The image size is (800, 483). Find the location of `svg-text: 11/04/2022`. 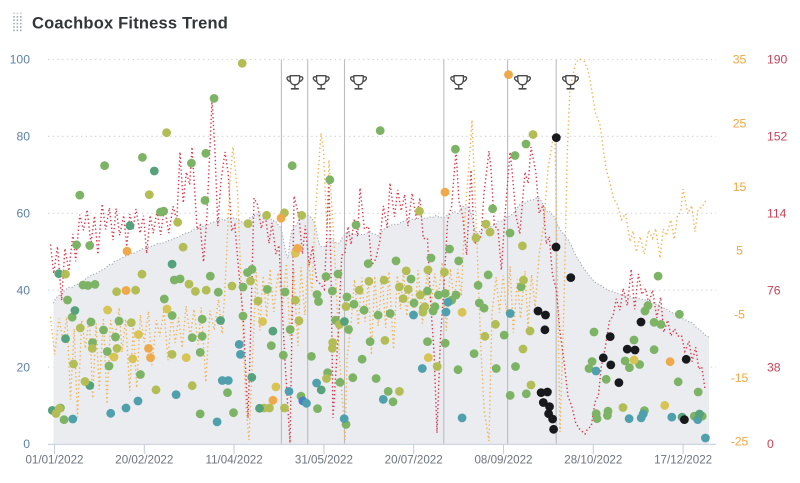

svg-text: 11/04/2022 is located at coordinates (234, 460).